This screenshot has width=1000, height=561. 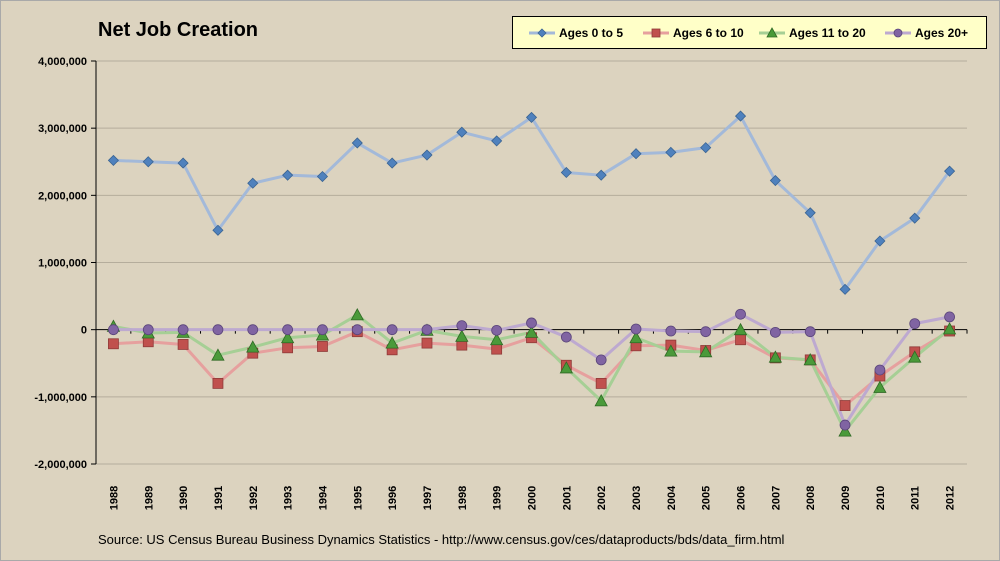 What do you see at coordinates (742, 498) in the screenshot?
I see `x-tick-label: 2006` at bounding box center [742, 498].